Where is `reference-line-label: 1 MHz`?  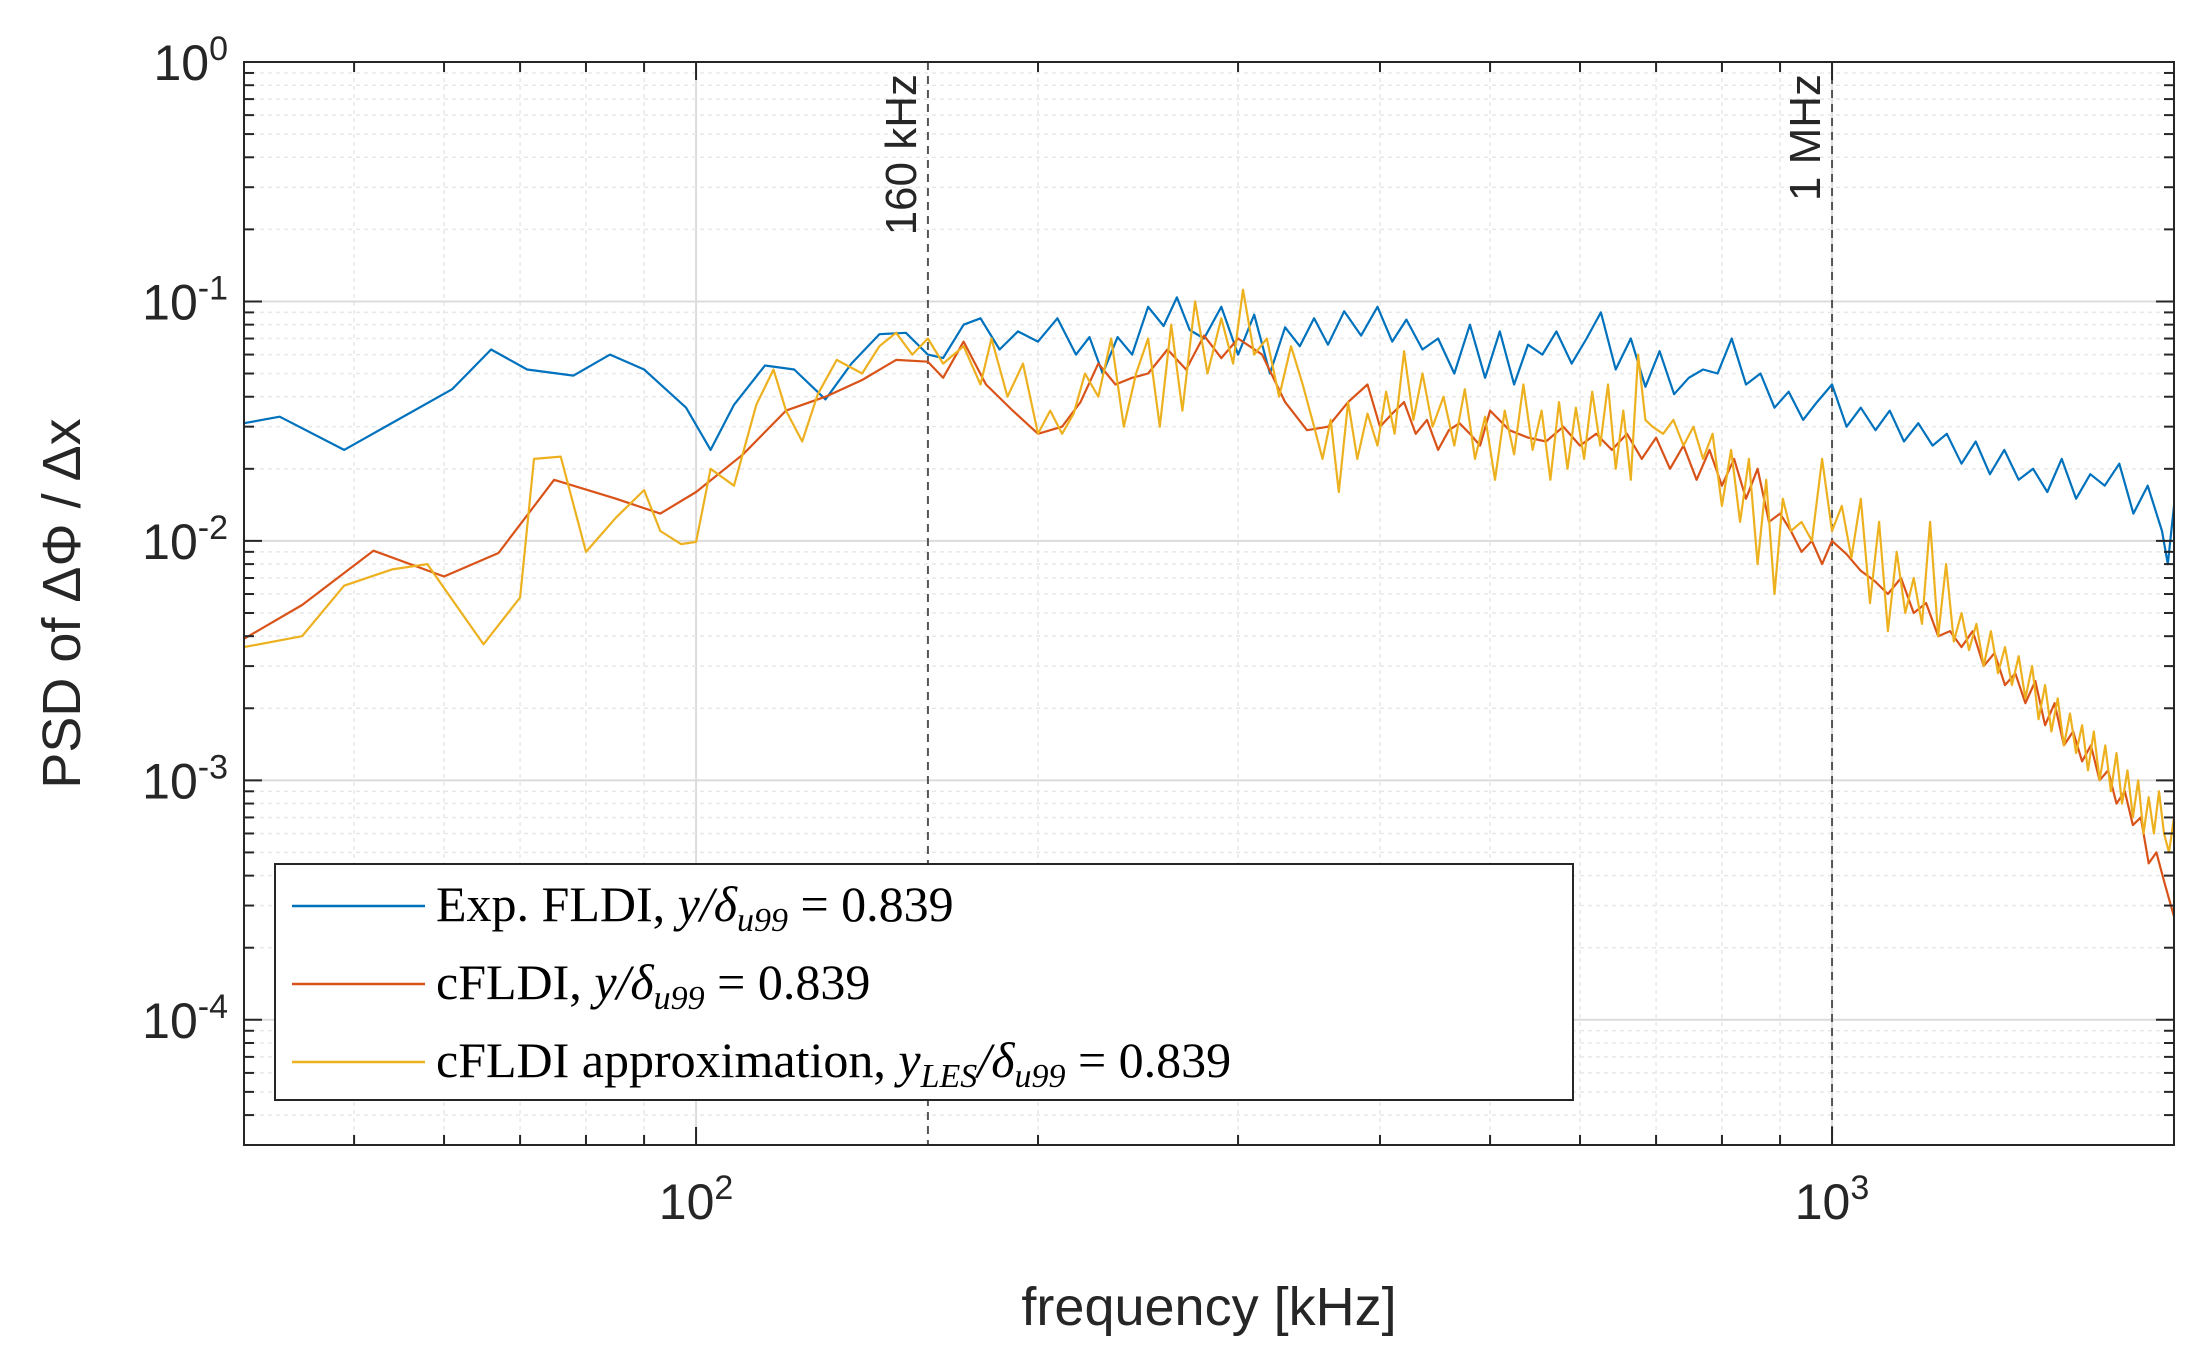
reference-line-label: 1 MHz is located at coordinates (1805, 137).